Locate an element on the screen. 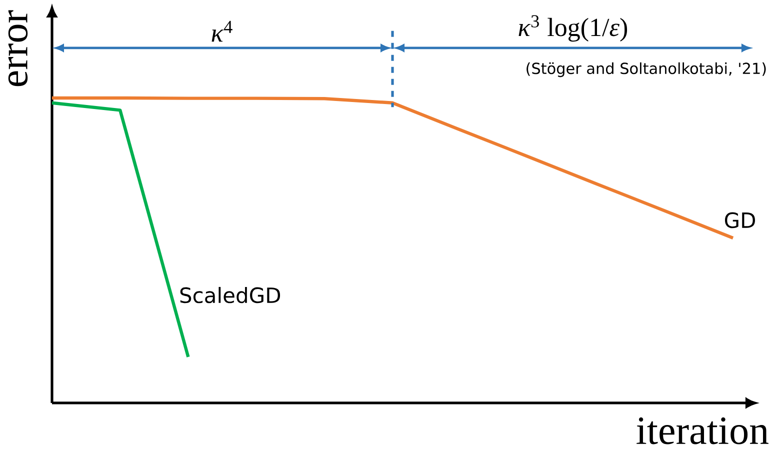  series-label: GD is located at coordinates (739, 220).